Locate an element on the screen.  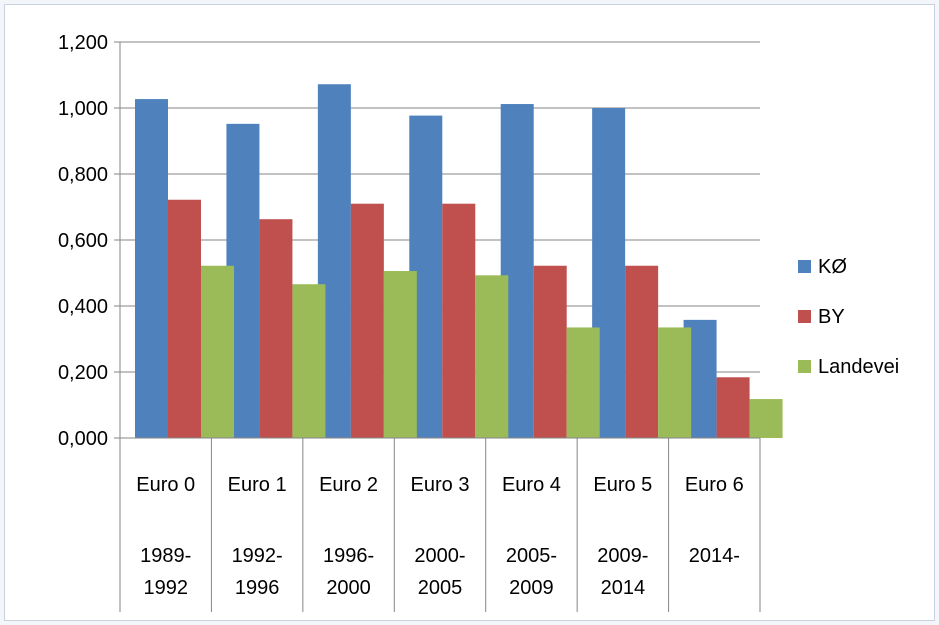
y-axis: 0,000 0,200 0,400 0,600 0,800 1,000 1,200 is located at coordinates (89, 241).